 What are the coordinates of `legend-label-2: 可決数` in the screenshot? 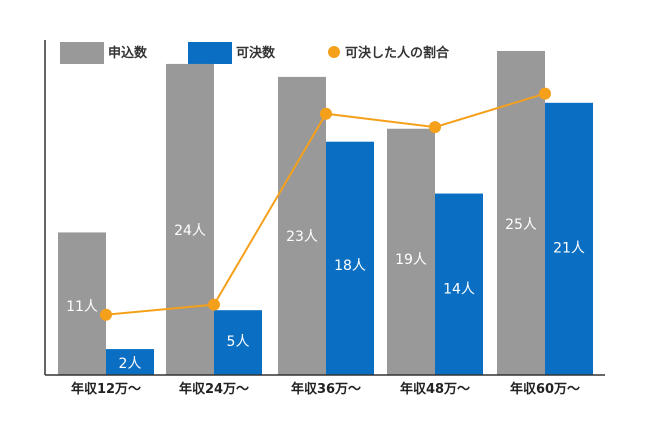 It's located at (256, 53).